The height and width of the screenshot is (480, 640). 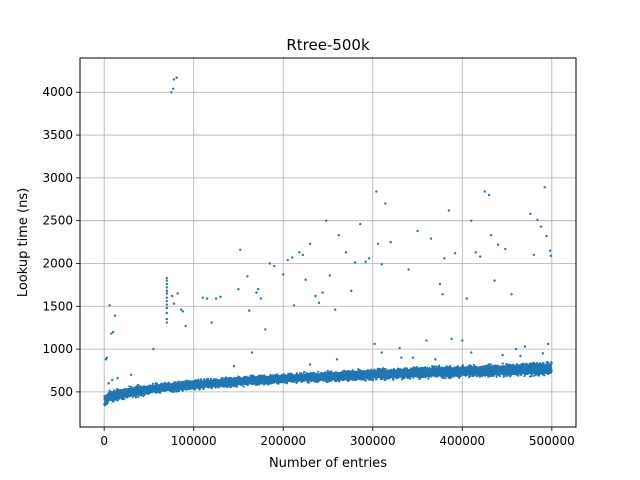 What do you see at coordinates (57, 306) in the screenshot?
I see `y-tick-label: 1500` at bounding box center [57, 306].